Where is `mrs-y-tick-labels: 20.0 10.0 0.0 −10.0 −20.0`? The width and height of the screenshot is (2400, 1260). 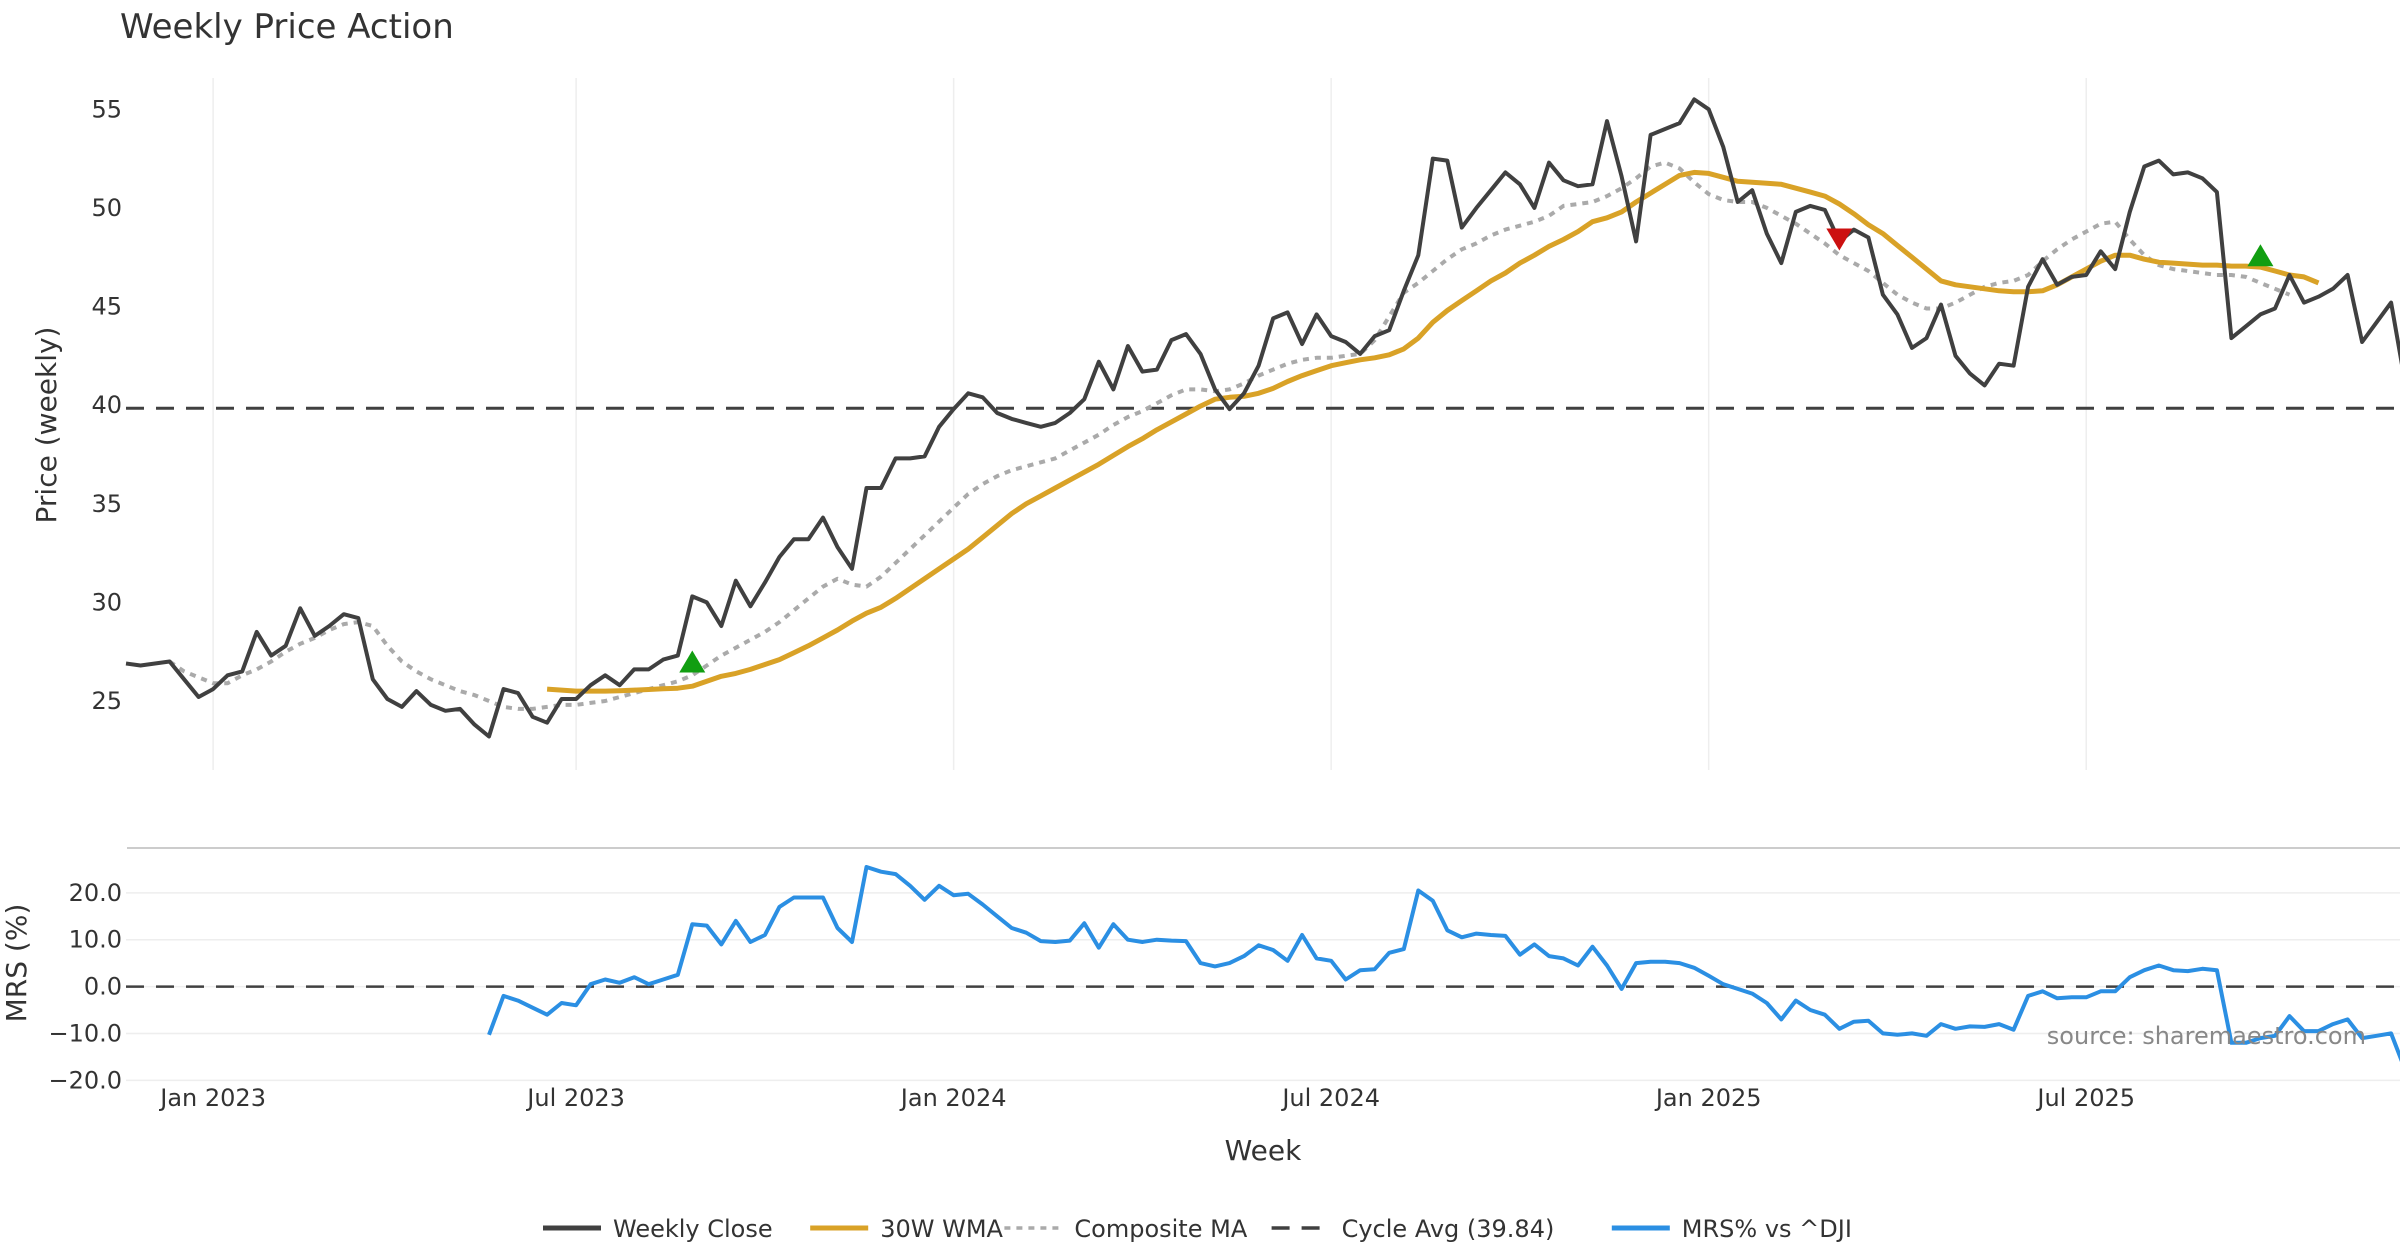 mrs-y-tick-labels: 20.0 10.0 0.0 −10.0 −20.0 is located at coordinates (85, 987).